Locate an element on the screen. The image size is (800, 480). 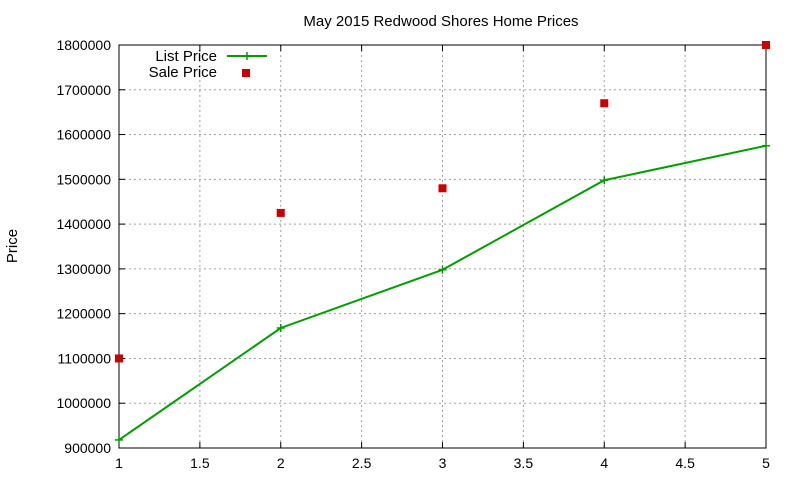
y-tick-label: 1000000 is located at coordinates (83, 403).